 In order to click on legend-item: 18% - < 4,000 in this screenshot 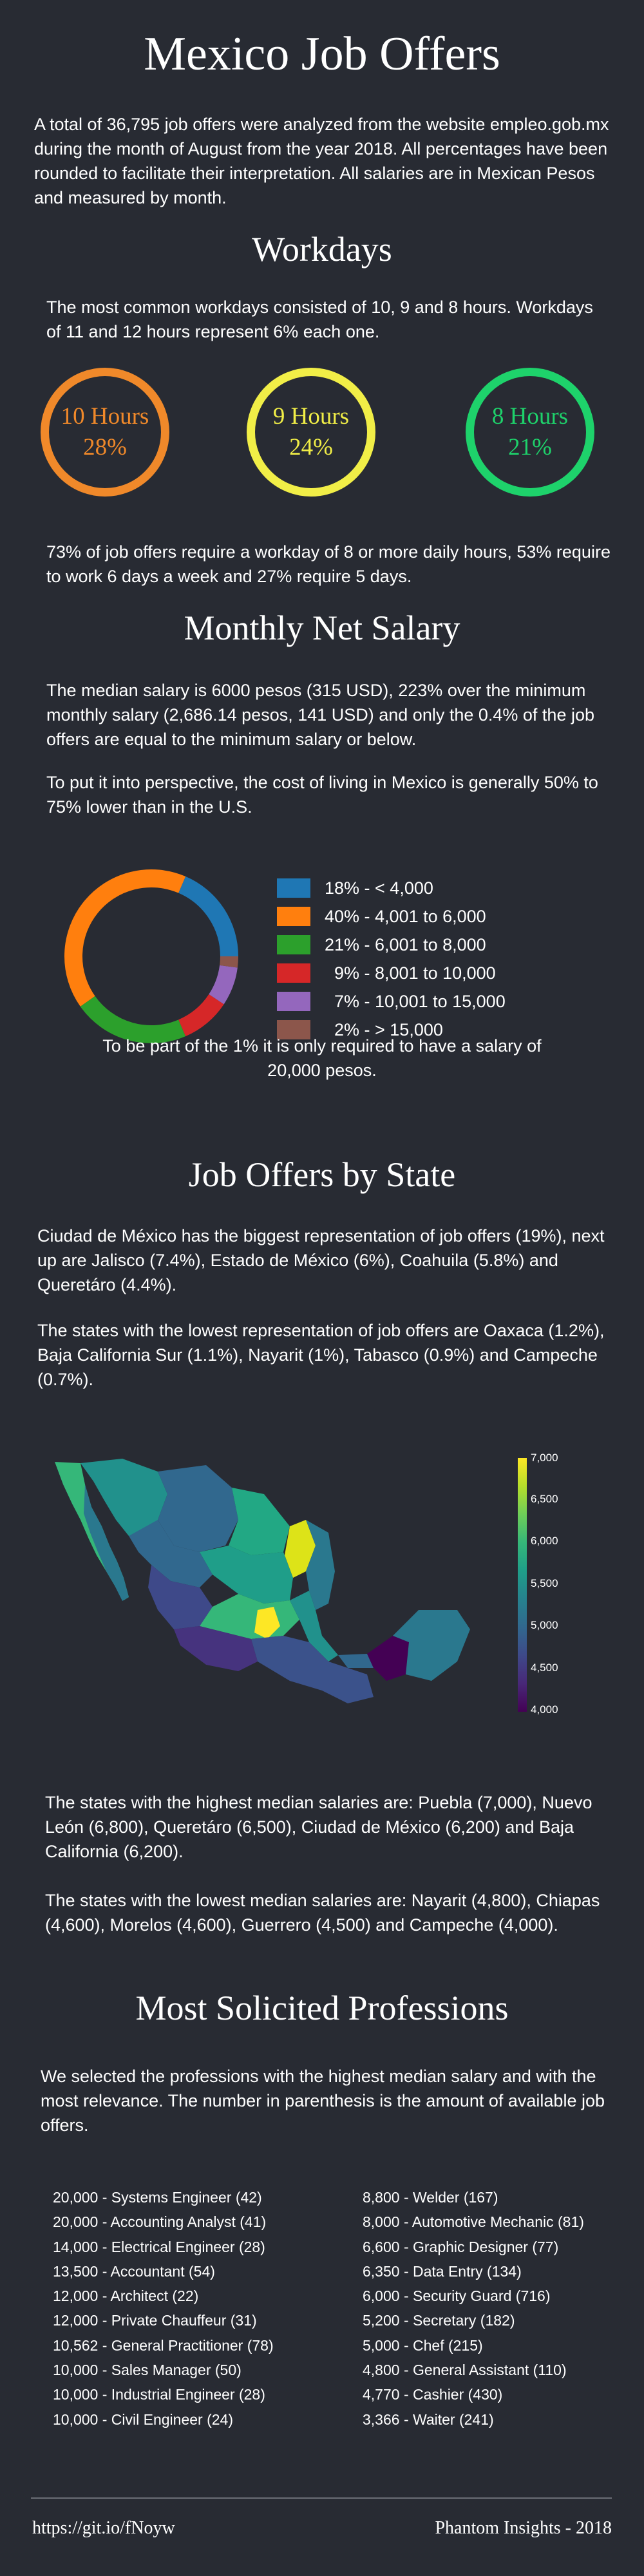, I will do `click(391, 888)`.